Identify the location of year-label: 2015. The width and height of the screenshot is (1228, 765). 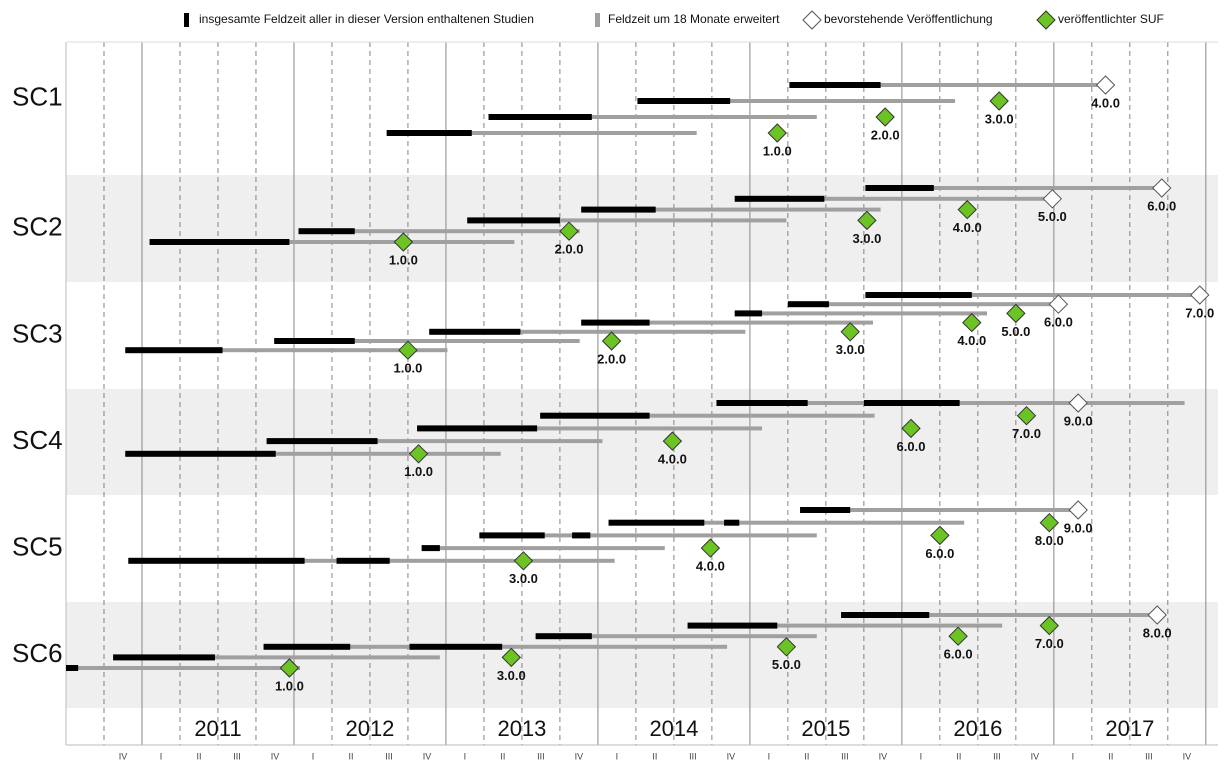
(825, 728).